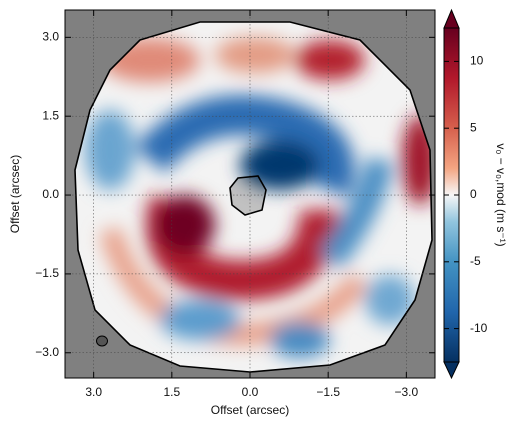  What do you see at coordinates (93, 392) in the screenshot?
I see `x-tick-label: 3.0` at bounding box center [93, 392].